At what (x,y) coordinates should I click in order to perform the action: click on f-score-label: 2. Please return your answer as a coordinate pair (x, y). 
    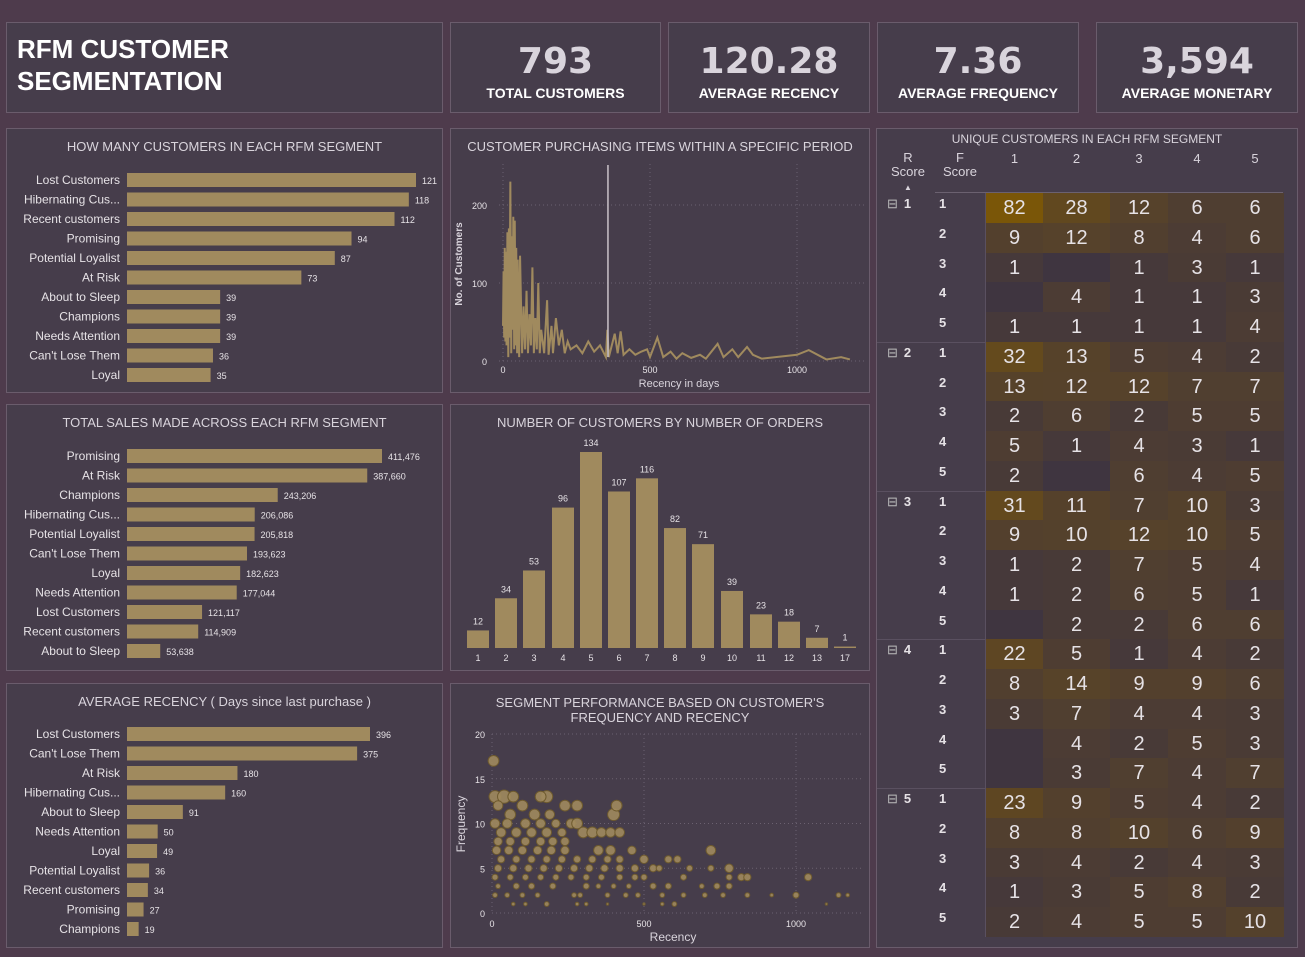
    Looking at the image, I should click on (943, 828).